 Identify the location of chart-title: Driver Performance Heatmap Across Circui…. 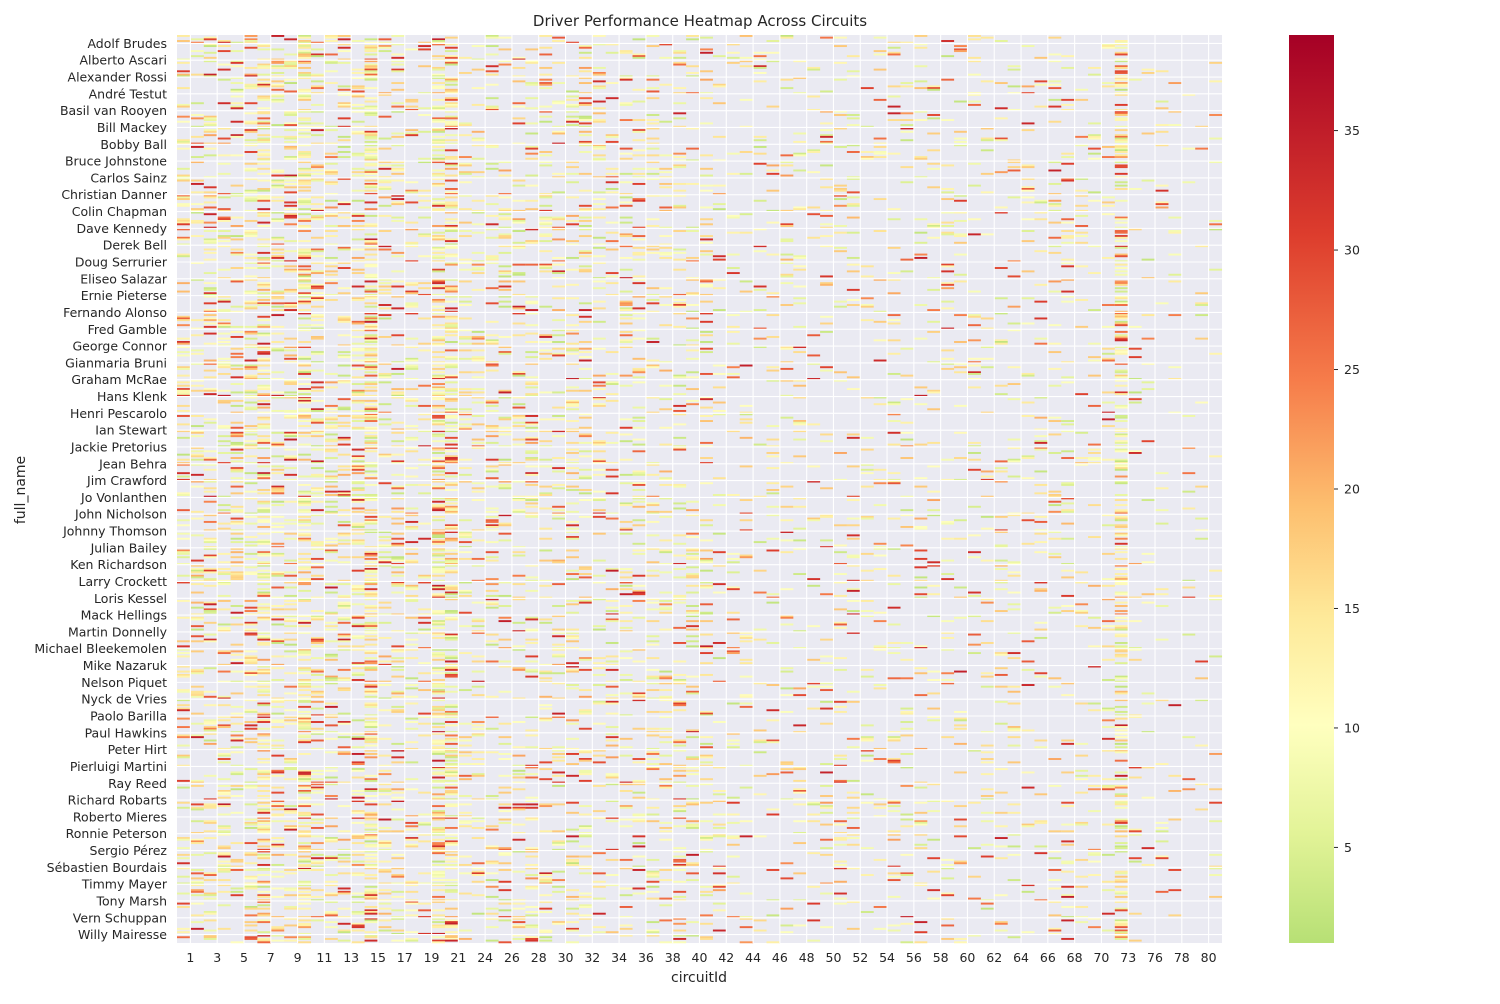
(700, 21).